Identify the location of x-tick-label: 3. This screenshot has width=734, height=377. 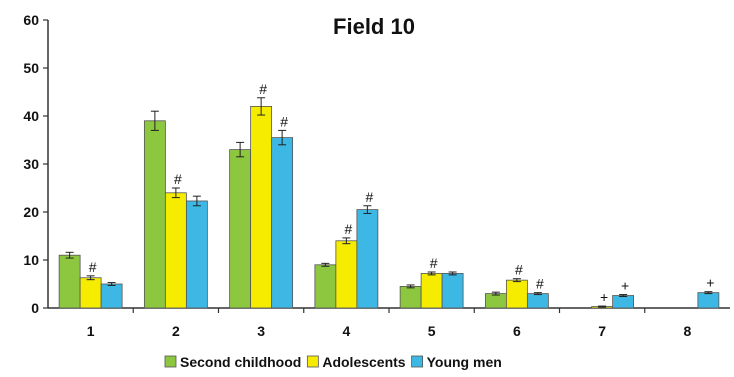
(261, 331).